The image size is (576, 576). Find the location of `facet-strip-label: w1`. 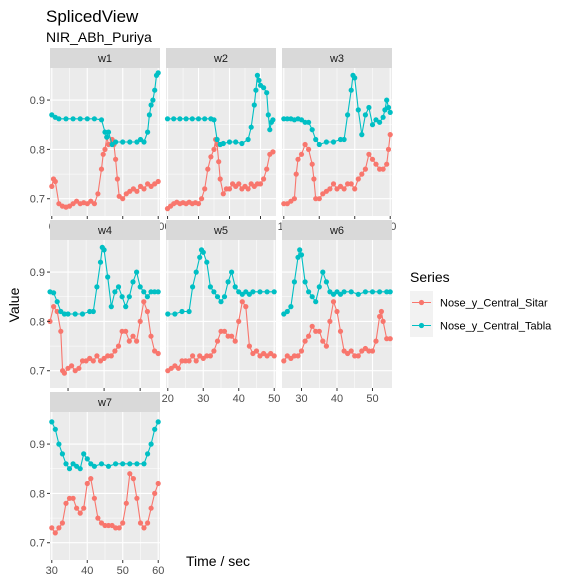

facet-strip-label: w1 is located at coordinates (104, 59).